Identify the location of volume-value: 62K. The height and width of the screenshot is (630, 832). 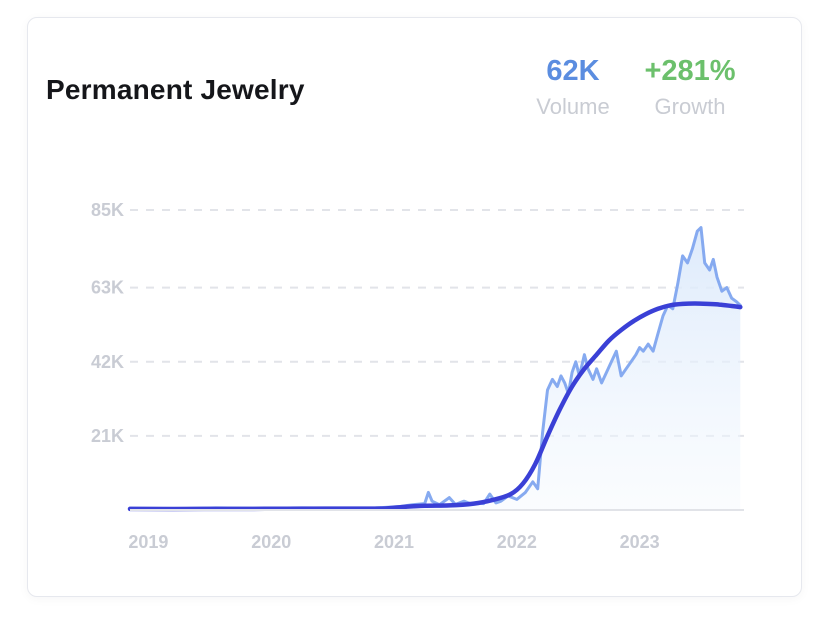
(573, 71).